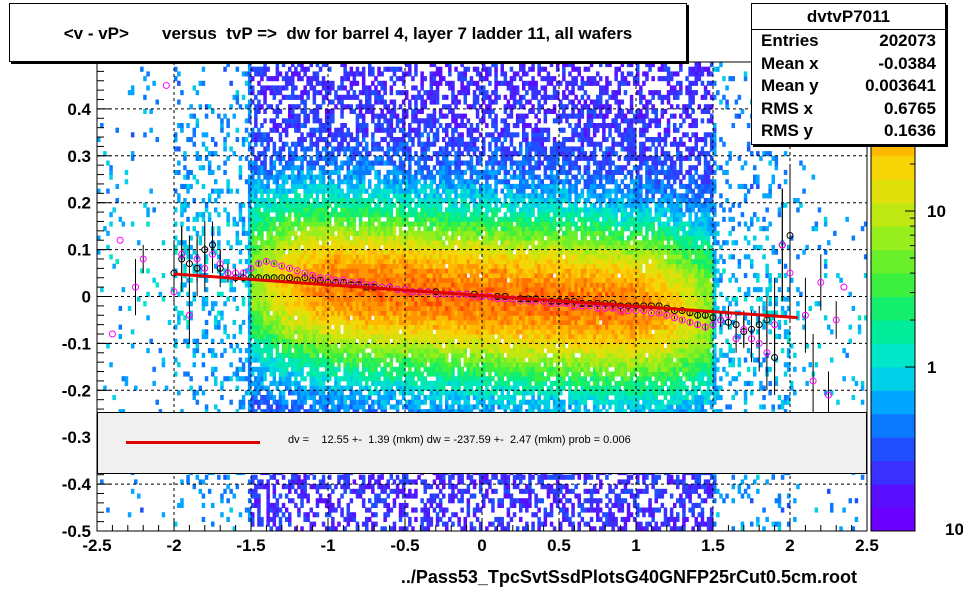 The width and height of the screenshot is (963, 590). What do you see at coordinates (848, 108) in the screenshot?
I see `stats-row-rms-x: RMS x 0.6765` at bounding box center [848, 108].